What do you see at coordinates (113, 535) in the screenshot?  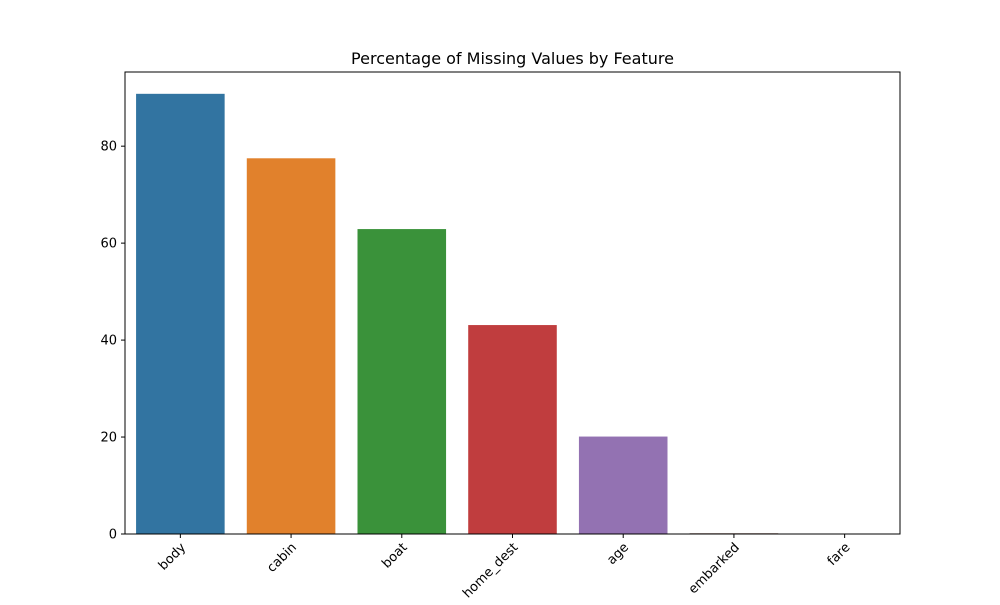 I see `y-tick-label: 0` at bounding box center [113, 535].